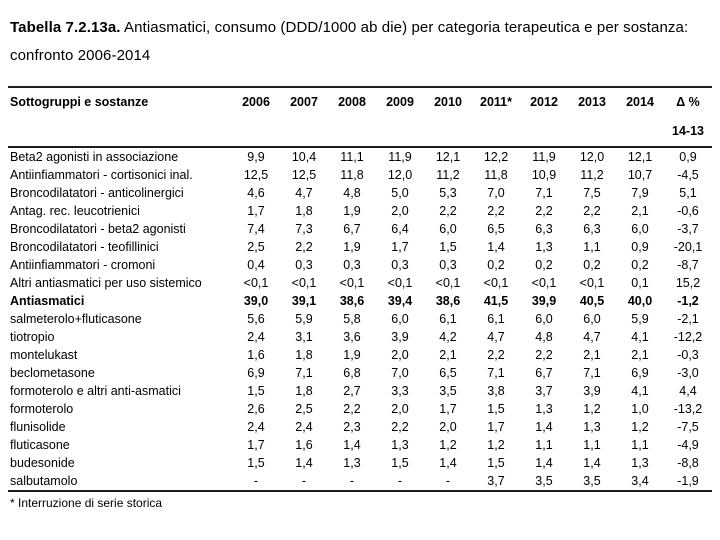 The height and width of the screenshot is (540, 720). I want to click on value-cell: 3,3, so click(400, 391).